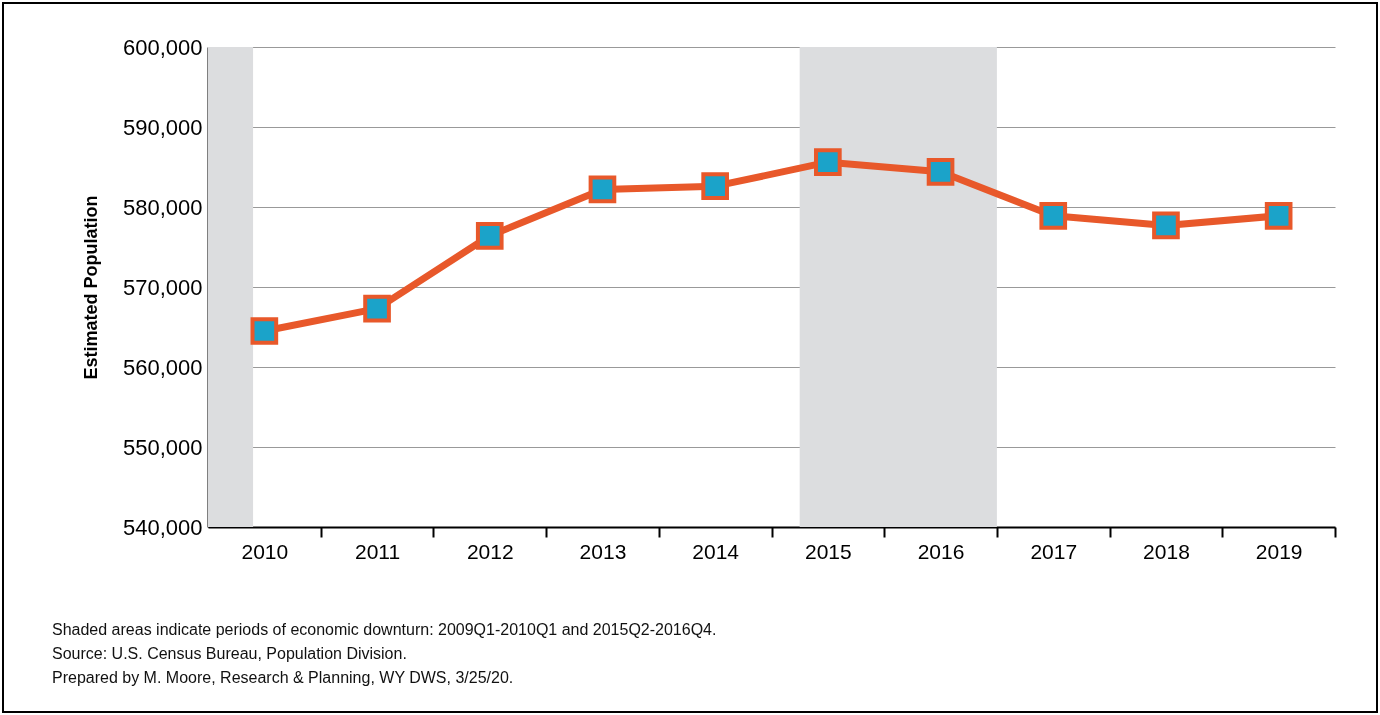 The width and height of the screenshot is (1380, 715). I want to click on x-tick-label: 2012, so click(490, 551).